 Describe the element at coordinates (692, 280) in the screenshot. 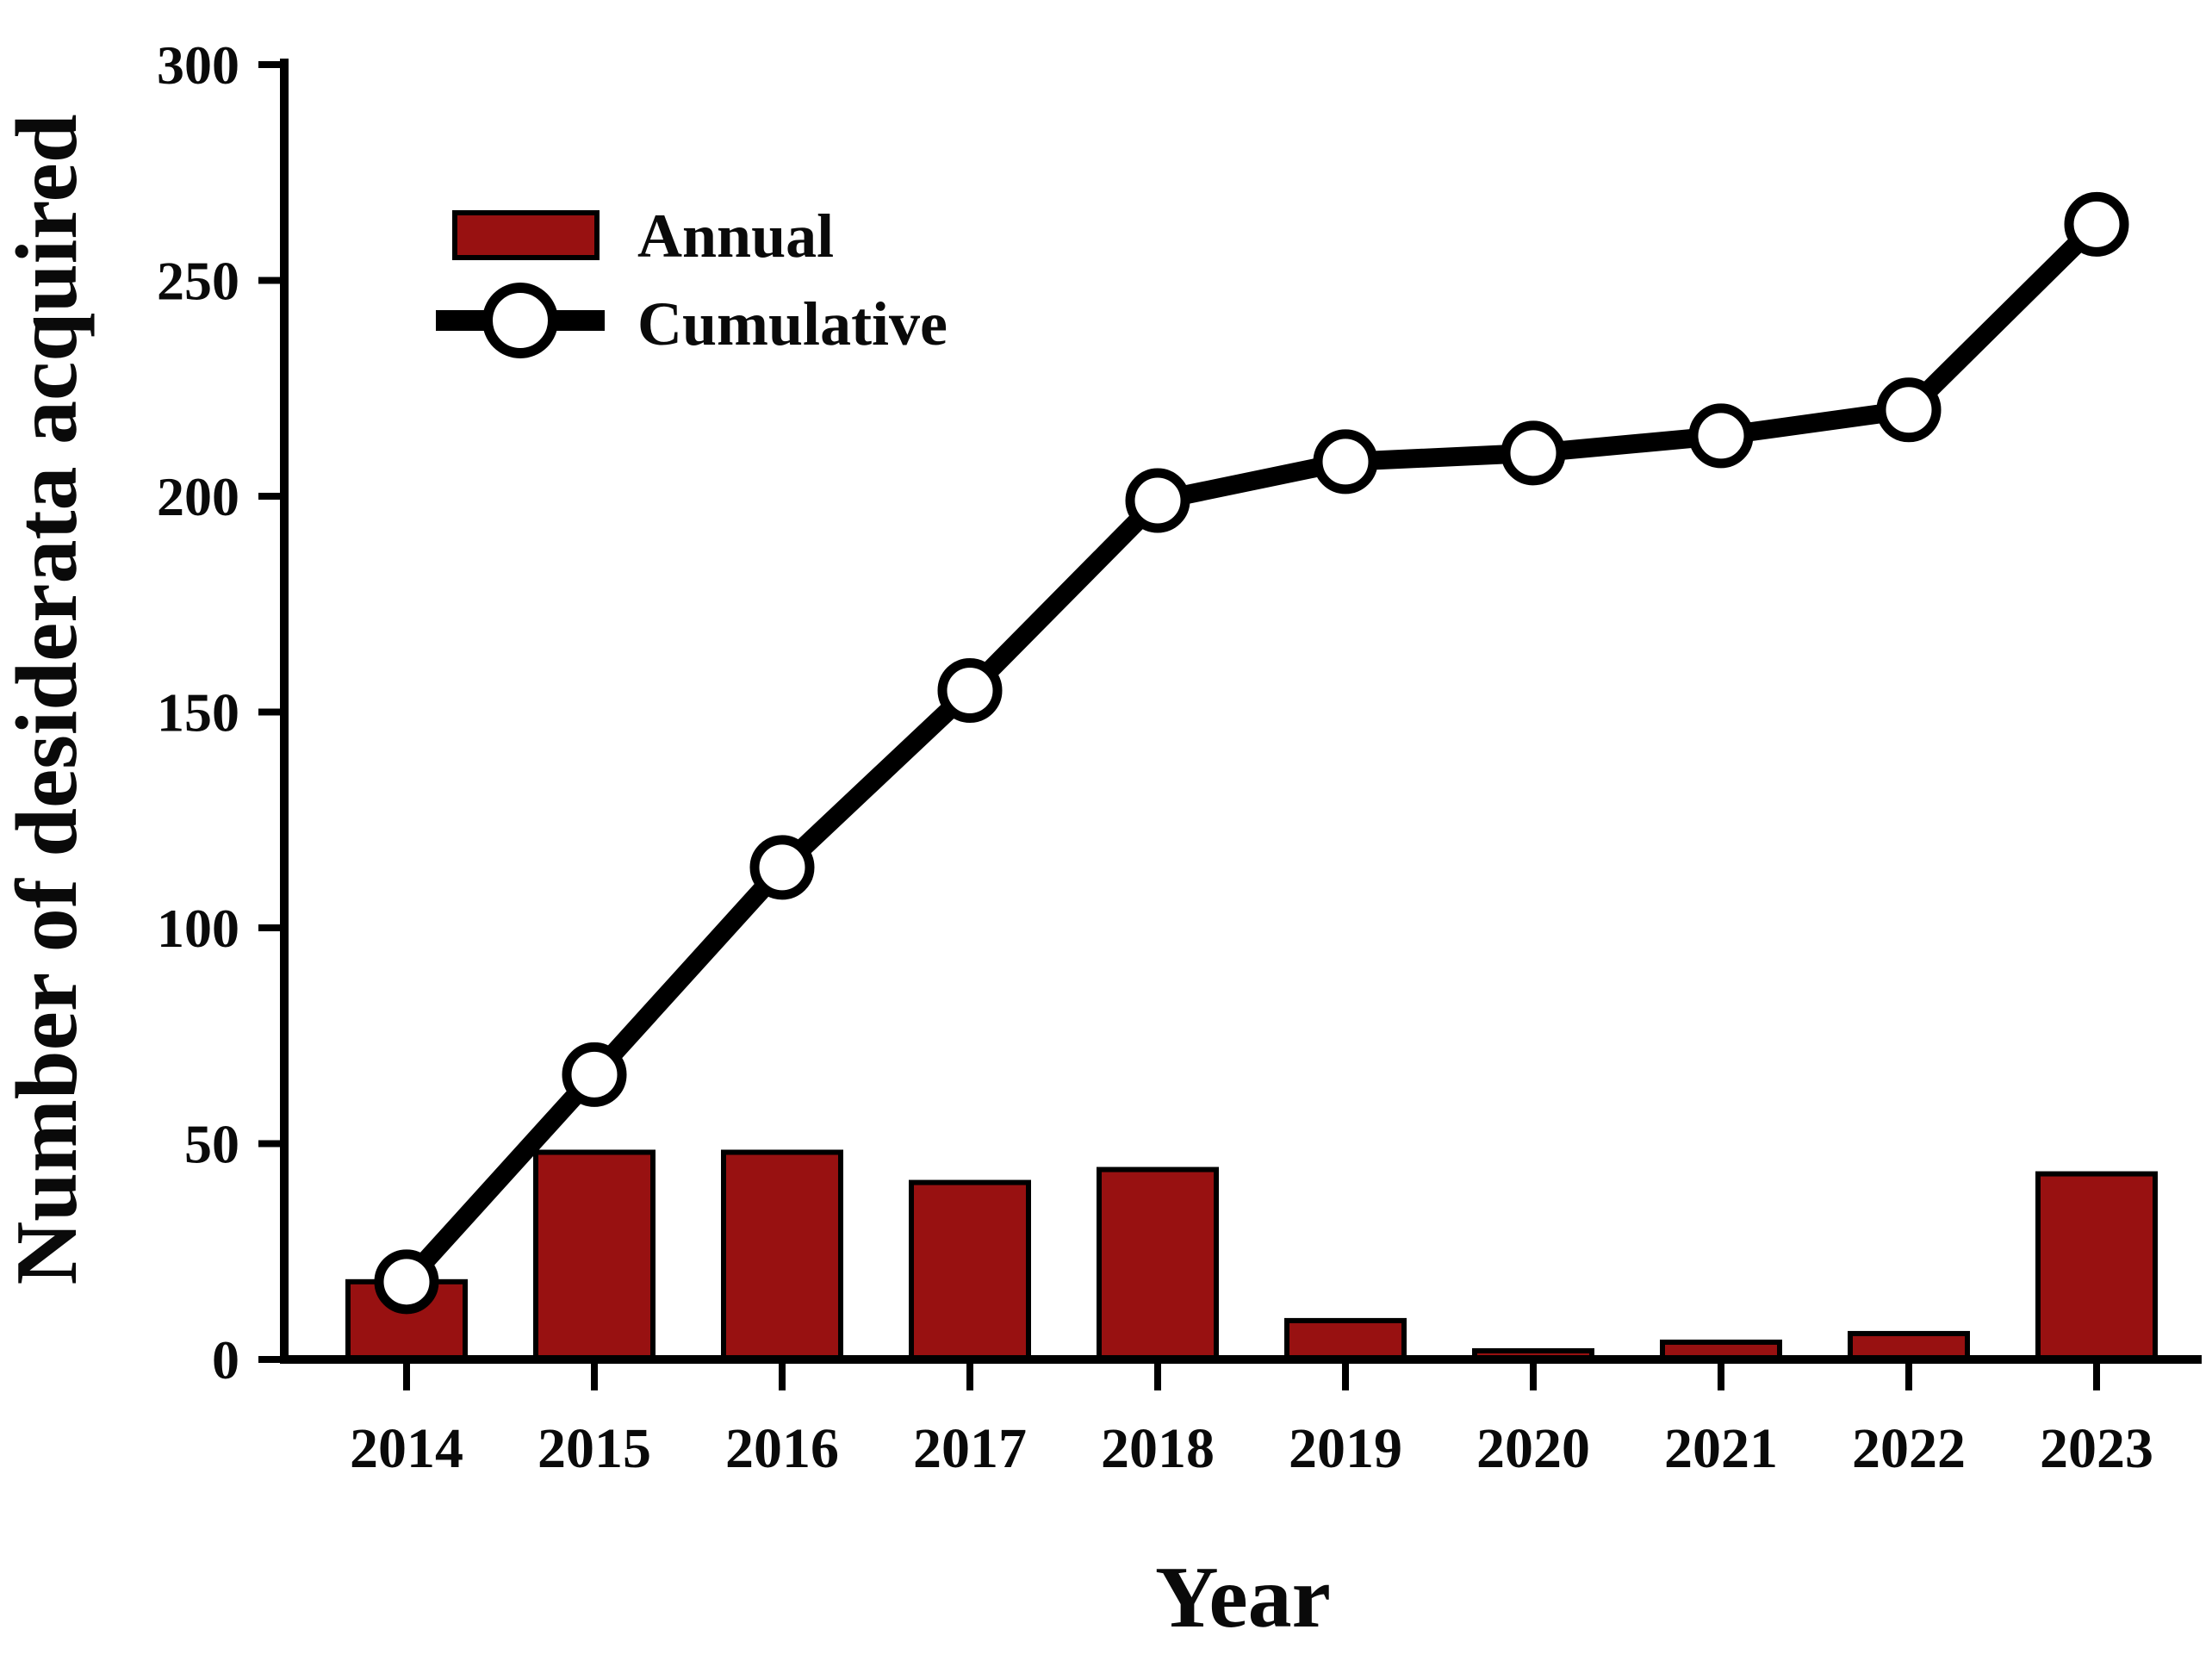

I see `legend: Annual Cumulative` at that location.